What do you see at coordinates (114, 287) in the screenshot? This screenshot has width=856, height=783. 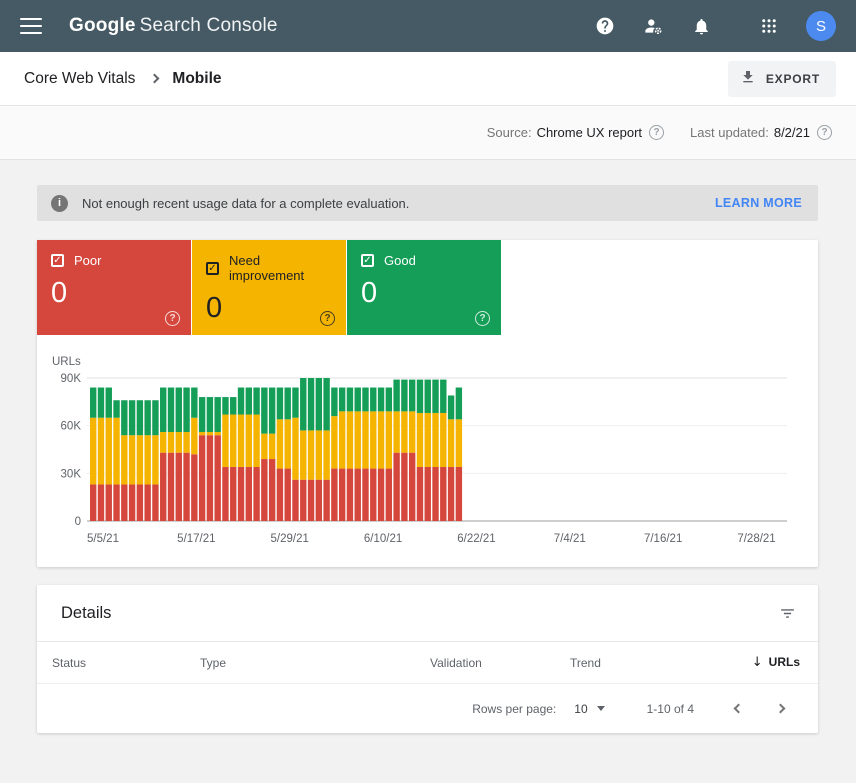 I see `poor-card: ✓ Poor 0 ?` at bounding box center [114, 287].